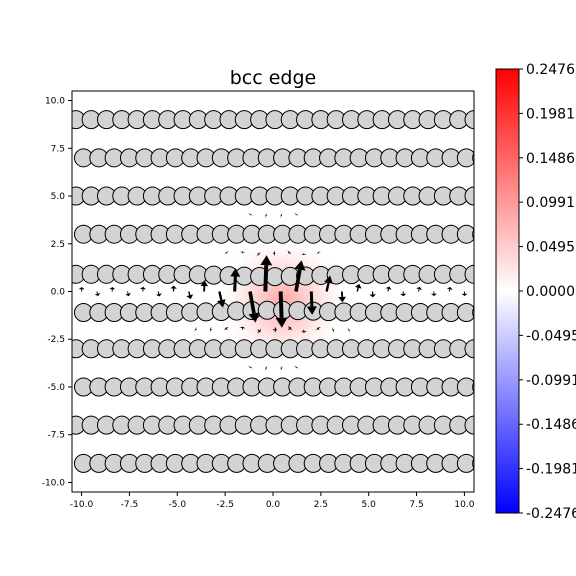 The image size is (576, 576). What do you see at coordinates (55, 102) in the screenshot?
I see `y-tick-label: 10.0` at bounding box center [55, 102].